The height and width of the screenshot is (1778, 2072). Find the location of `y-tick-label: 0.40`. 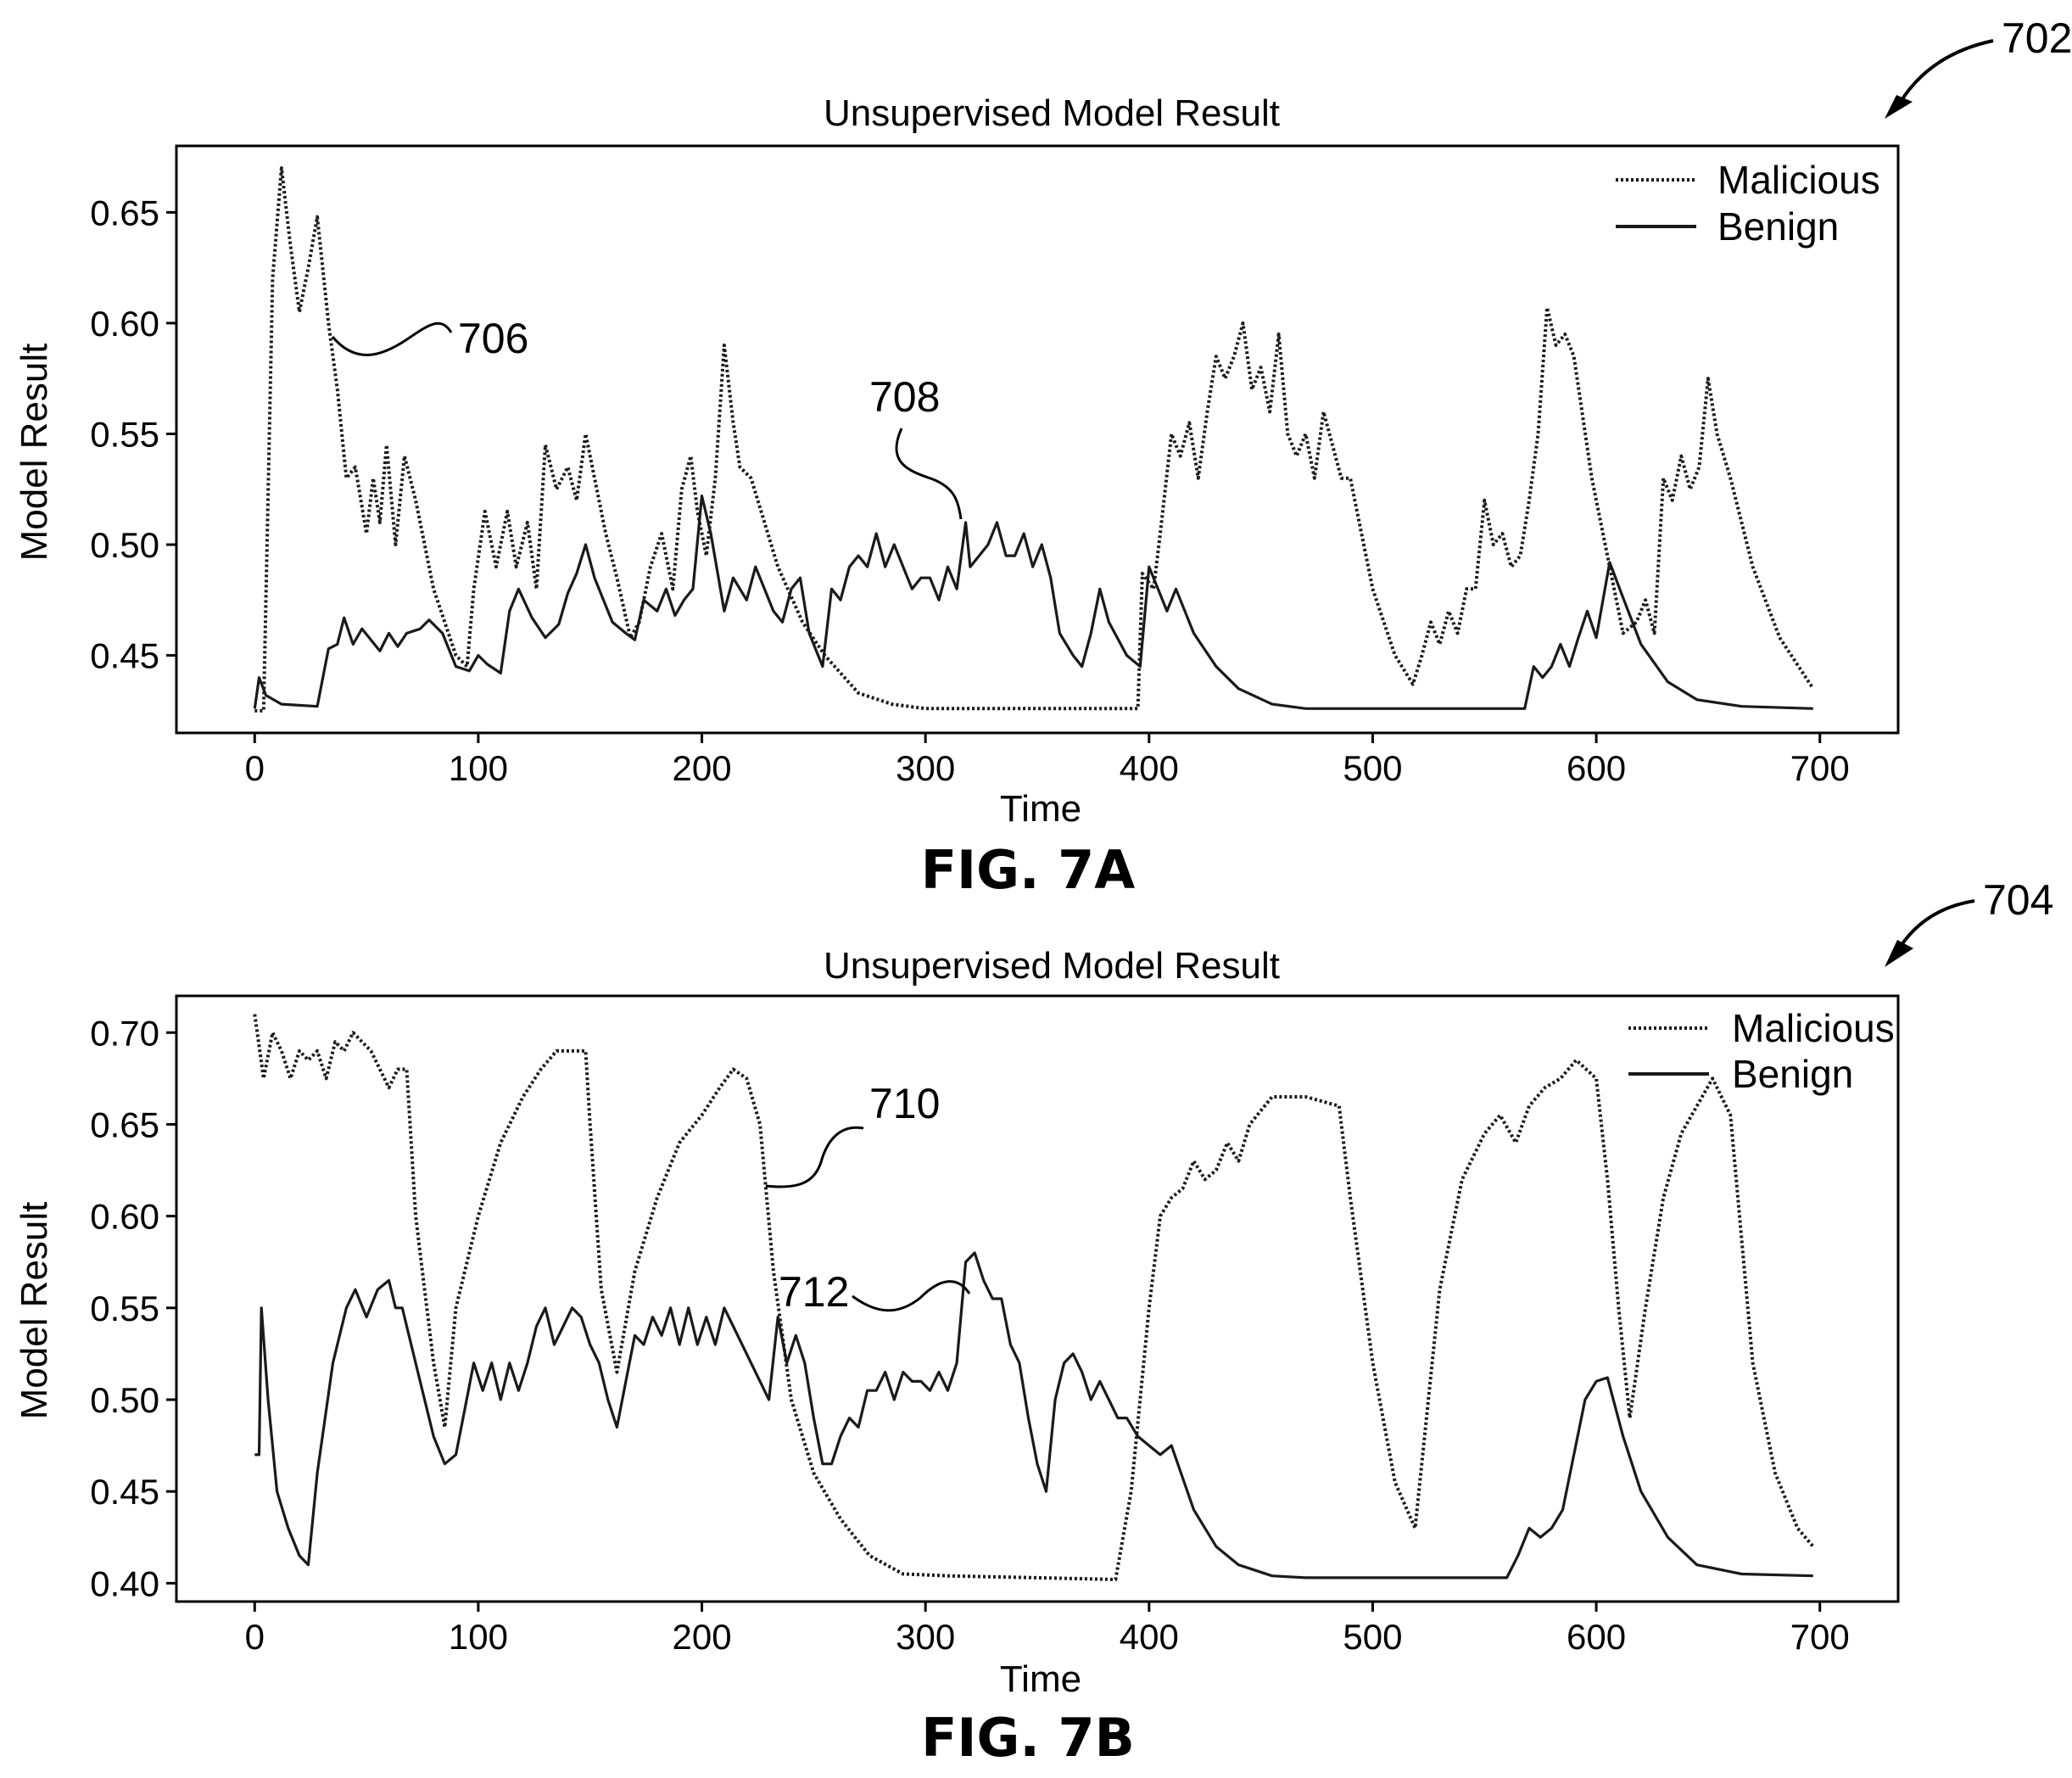

y-tick-label: 0.40 is located at coordinates (124, 1583).